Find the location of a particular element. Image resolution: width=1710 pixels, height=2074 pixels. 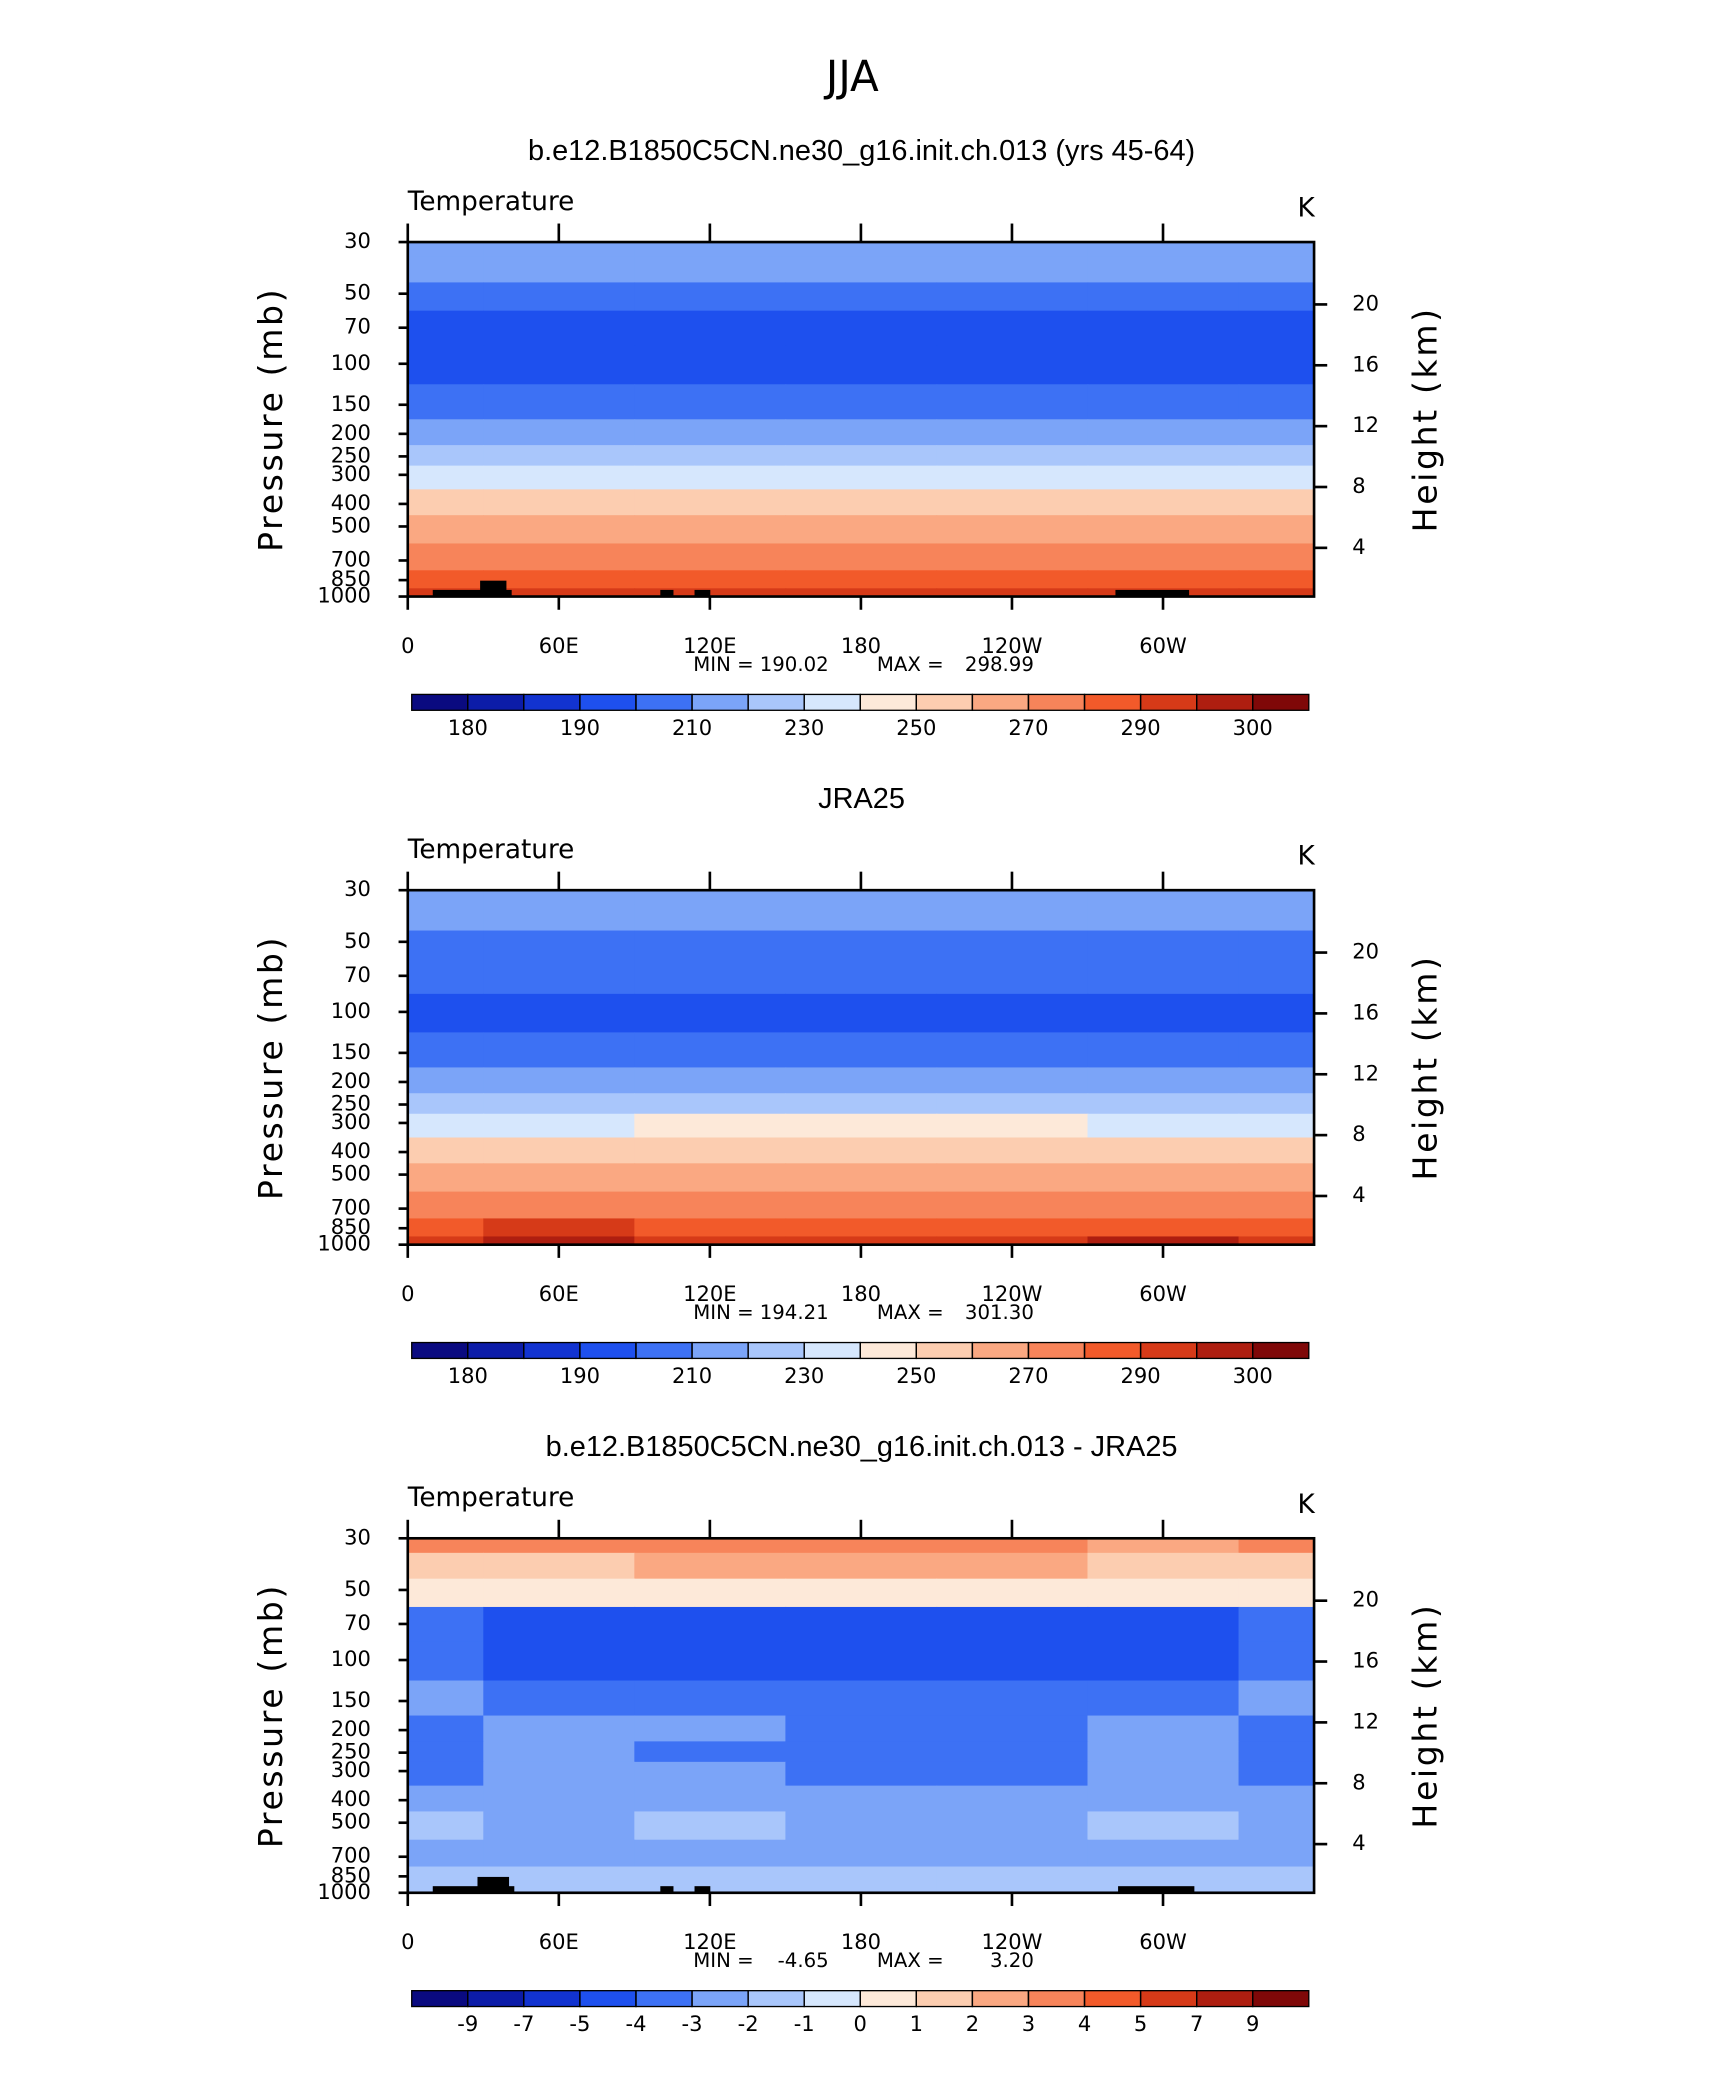

y-tick-label: 50 is located at coordinates (357, 292).